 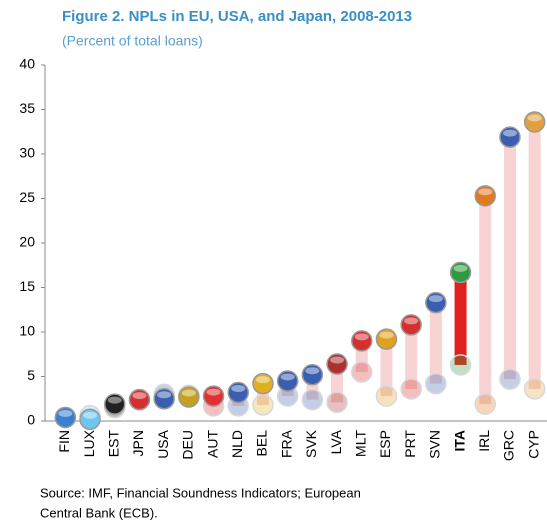 What do you see at coordinates (336, 441) in the screenshot?
I see `x-tick-label: LVA` at bounding box center [336, 441].